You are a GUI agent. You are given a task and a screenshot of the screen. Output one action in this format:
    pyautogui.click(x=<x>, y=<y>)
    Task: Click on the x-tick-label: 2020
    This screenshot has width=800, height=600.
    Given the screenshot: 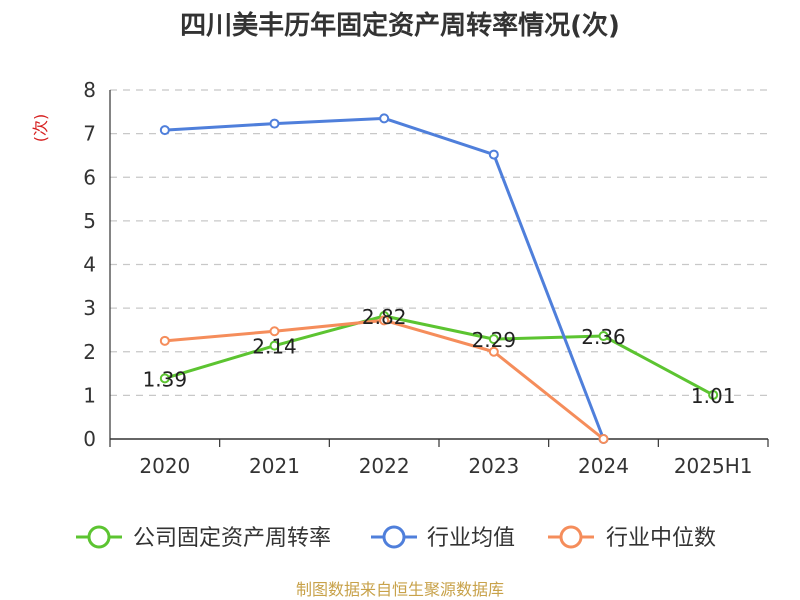 What is the action you would take?
    pyautogui.click(x=164, y=466)
    